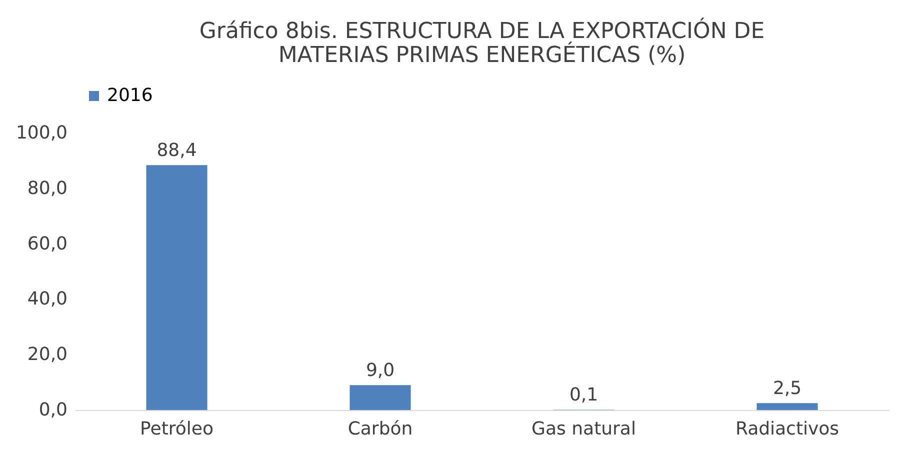  Describe the element at coordinates (584, 429) in the screenshot. I see `x-tick-label: Gas natural` at that location.